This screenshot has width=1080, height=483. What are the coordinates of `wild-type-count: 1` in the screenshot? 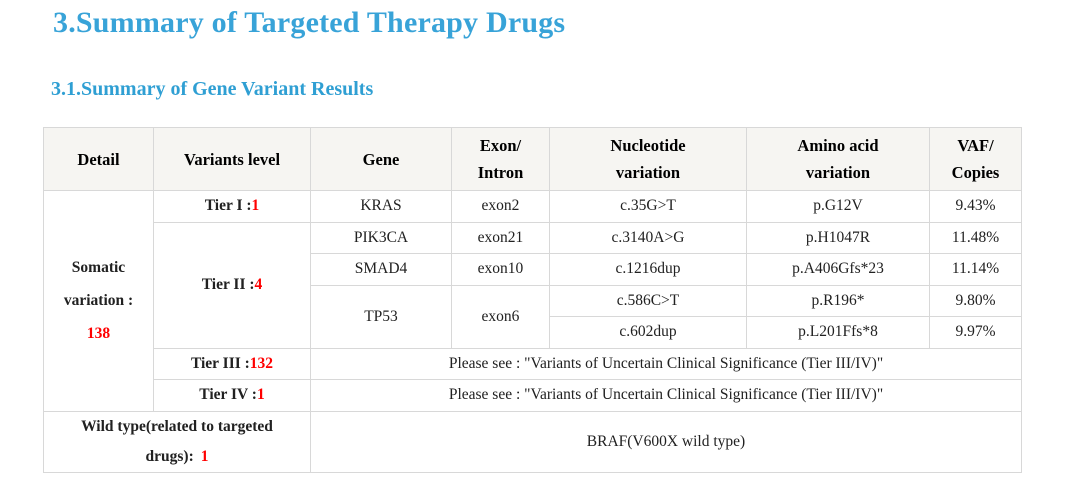 It's located at (204, 456).